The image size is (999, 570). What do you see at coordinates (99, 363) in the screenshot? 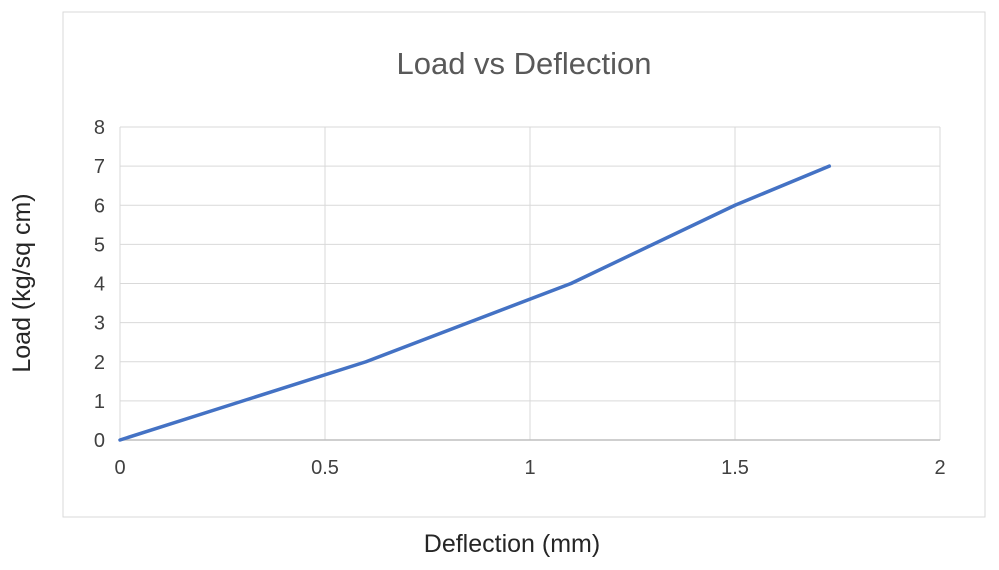
I see `y-tick-label: 2` at bounding box center [99, 363].